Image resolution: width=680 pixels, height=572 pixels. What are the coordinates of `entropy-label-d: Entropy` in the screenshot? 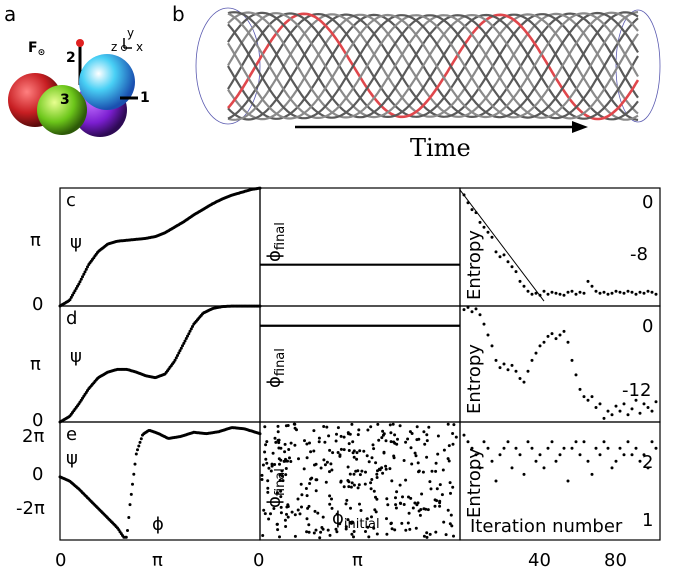 It's located at (474, 379).